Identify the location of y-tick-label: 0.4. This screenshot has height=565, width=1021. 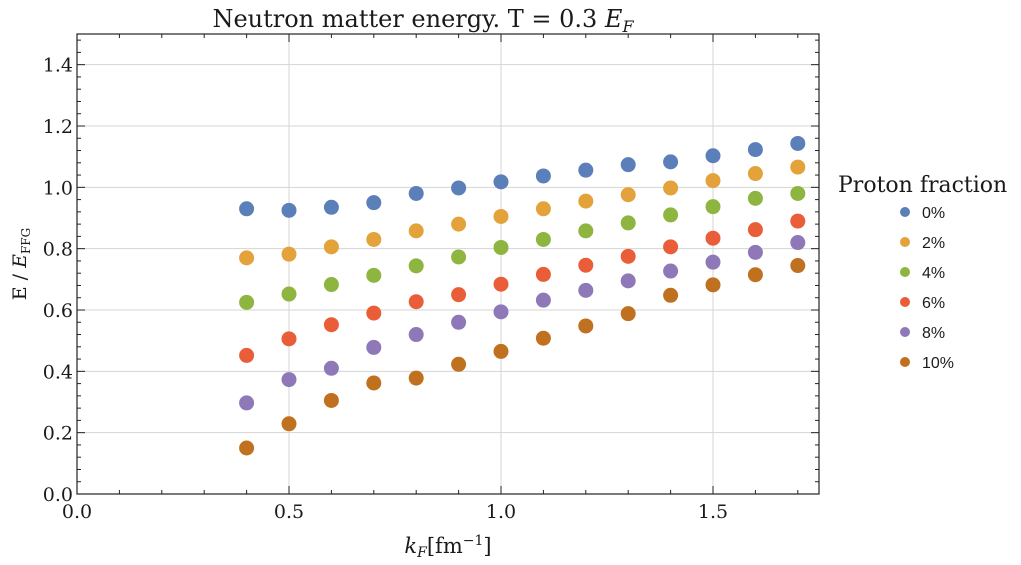
(58, 372).